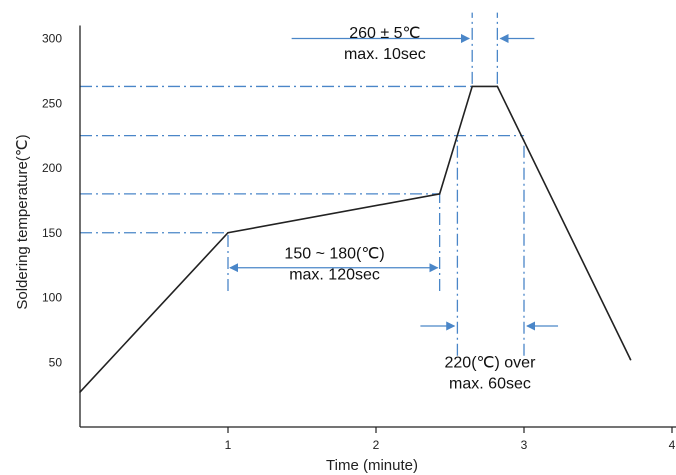  Describe the element at coordinates (524, 445) in the screenshot. I see `x-tick-label: 3` at that location.